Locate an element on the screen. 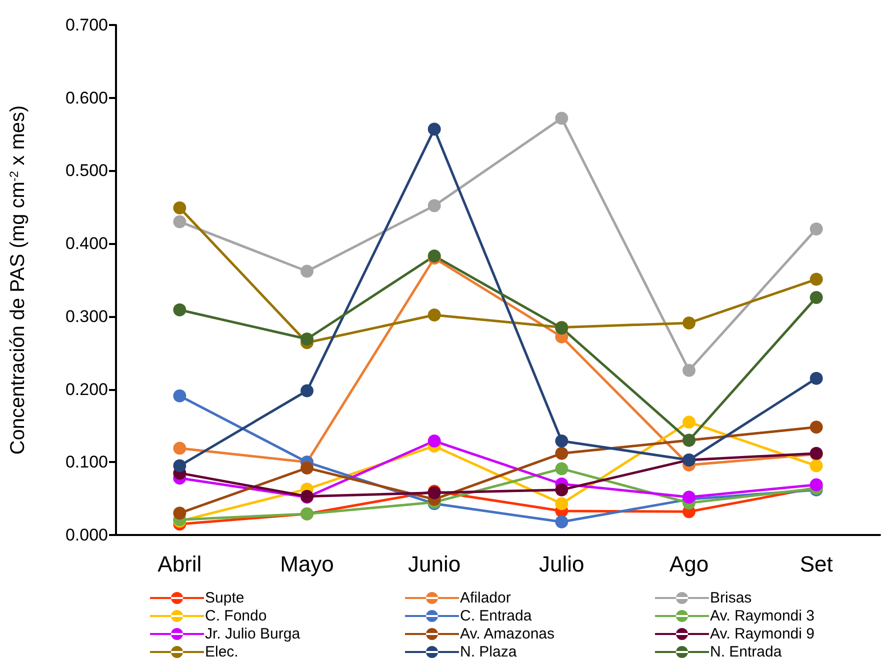 The image size is (888, 669). legend-label: Elec. is located at coordinates (221, 652).